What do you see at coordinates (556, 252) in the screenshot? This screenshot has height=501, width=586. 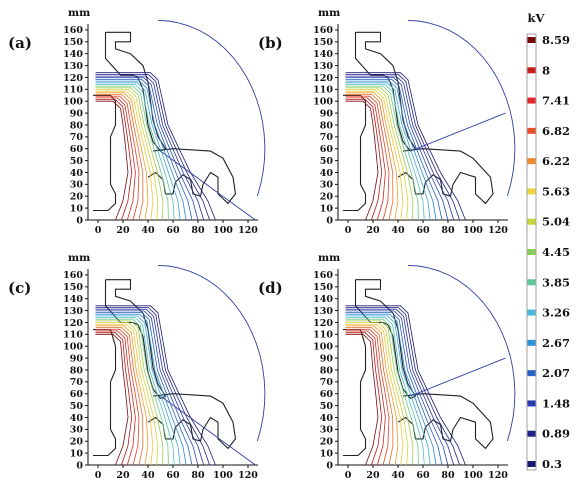 I see `colorbar-label: 4.45` at bounding box center [556, 252].